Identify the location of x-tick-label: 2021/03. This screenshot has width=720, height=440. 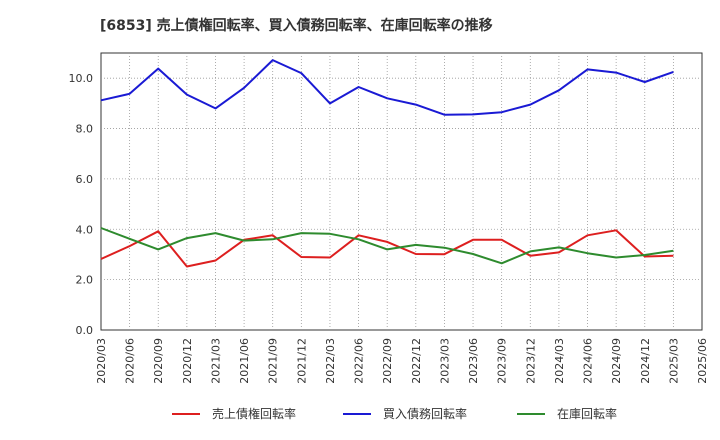
(215, 361).